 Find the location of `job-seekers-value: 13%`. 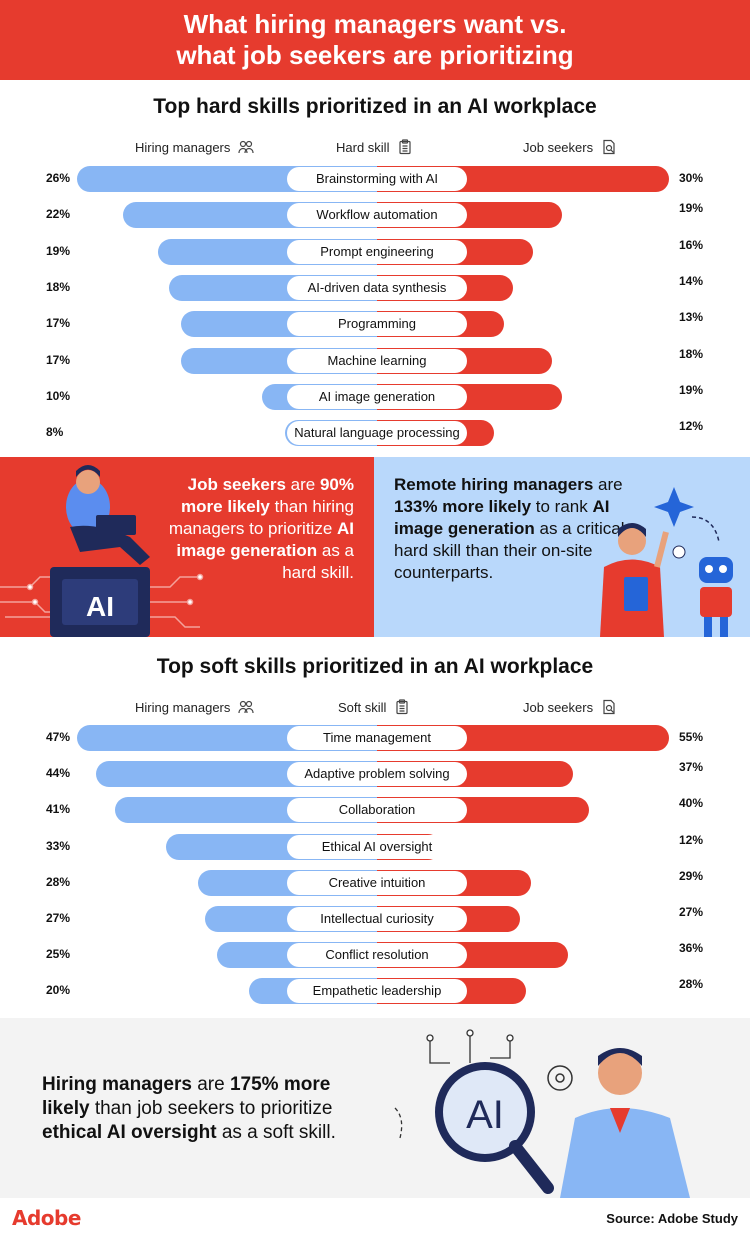

job-seekers-value: 13% is located at coordinates (691, 317).